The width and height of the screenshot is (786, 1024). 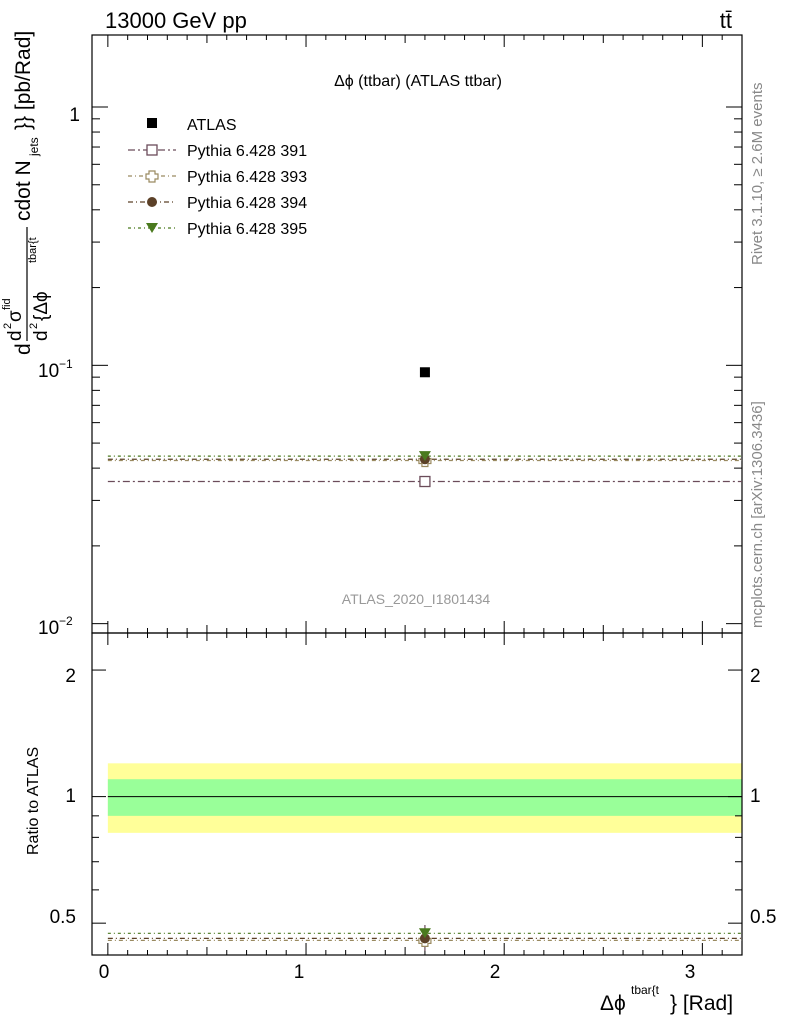 I want to click on header-left: 13000 GeV pp, so click(x=176, y=20).